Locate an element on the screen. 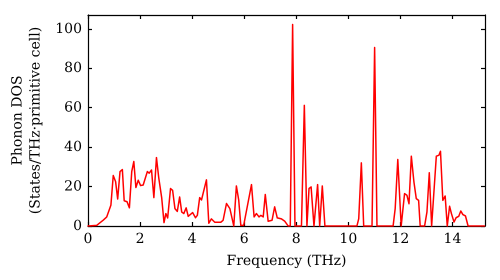 Image resolution: width=500 pixels, height=280 pixels. x-tick-label: 0 is located at coordinates (88, 239).